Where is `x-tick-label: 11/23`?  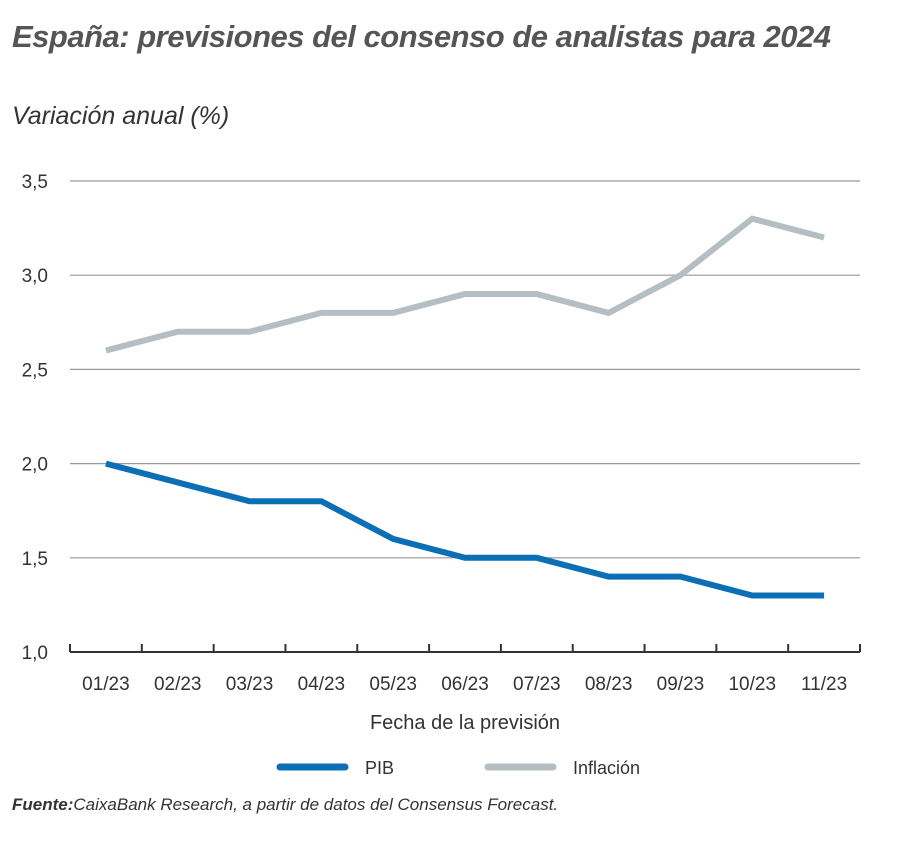 x-tick-label: 11/23 is located at coordinates (824, 684).